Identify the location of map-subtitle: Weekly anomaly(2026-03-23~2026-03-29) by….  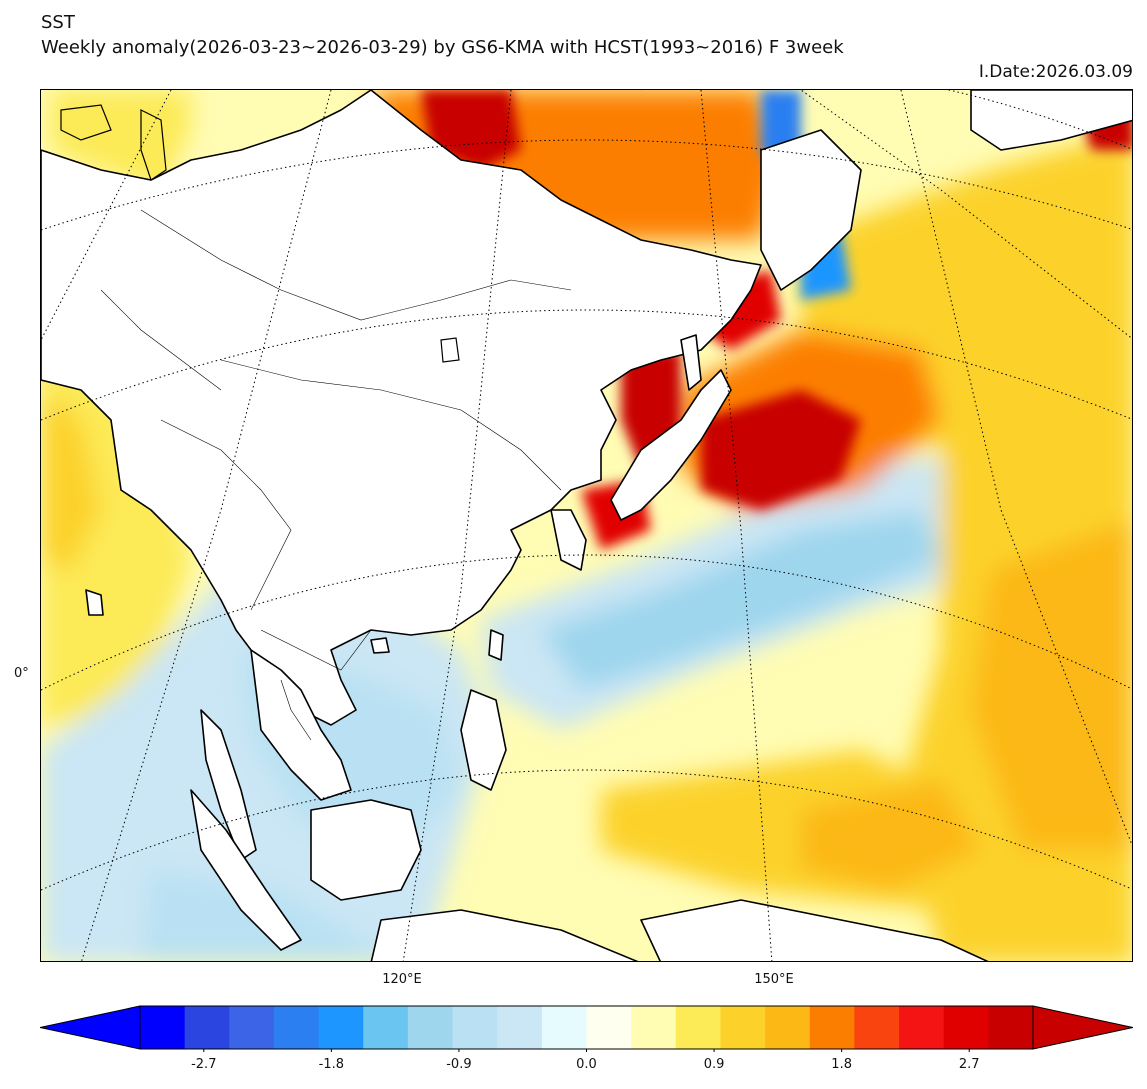
(442, 47).